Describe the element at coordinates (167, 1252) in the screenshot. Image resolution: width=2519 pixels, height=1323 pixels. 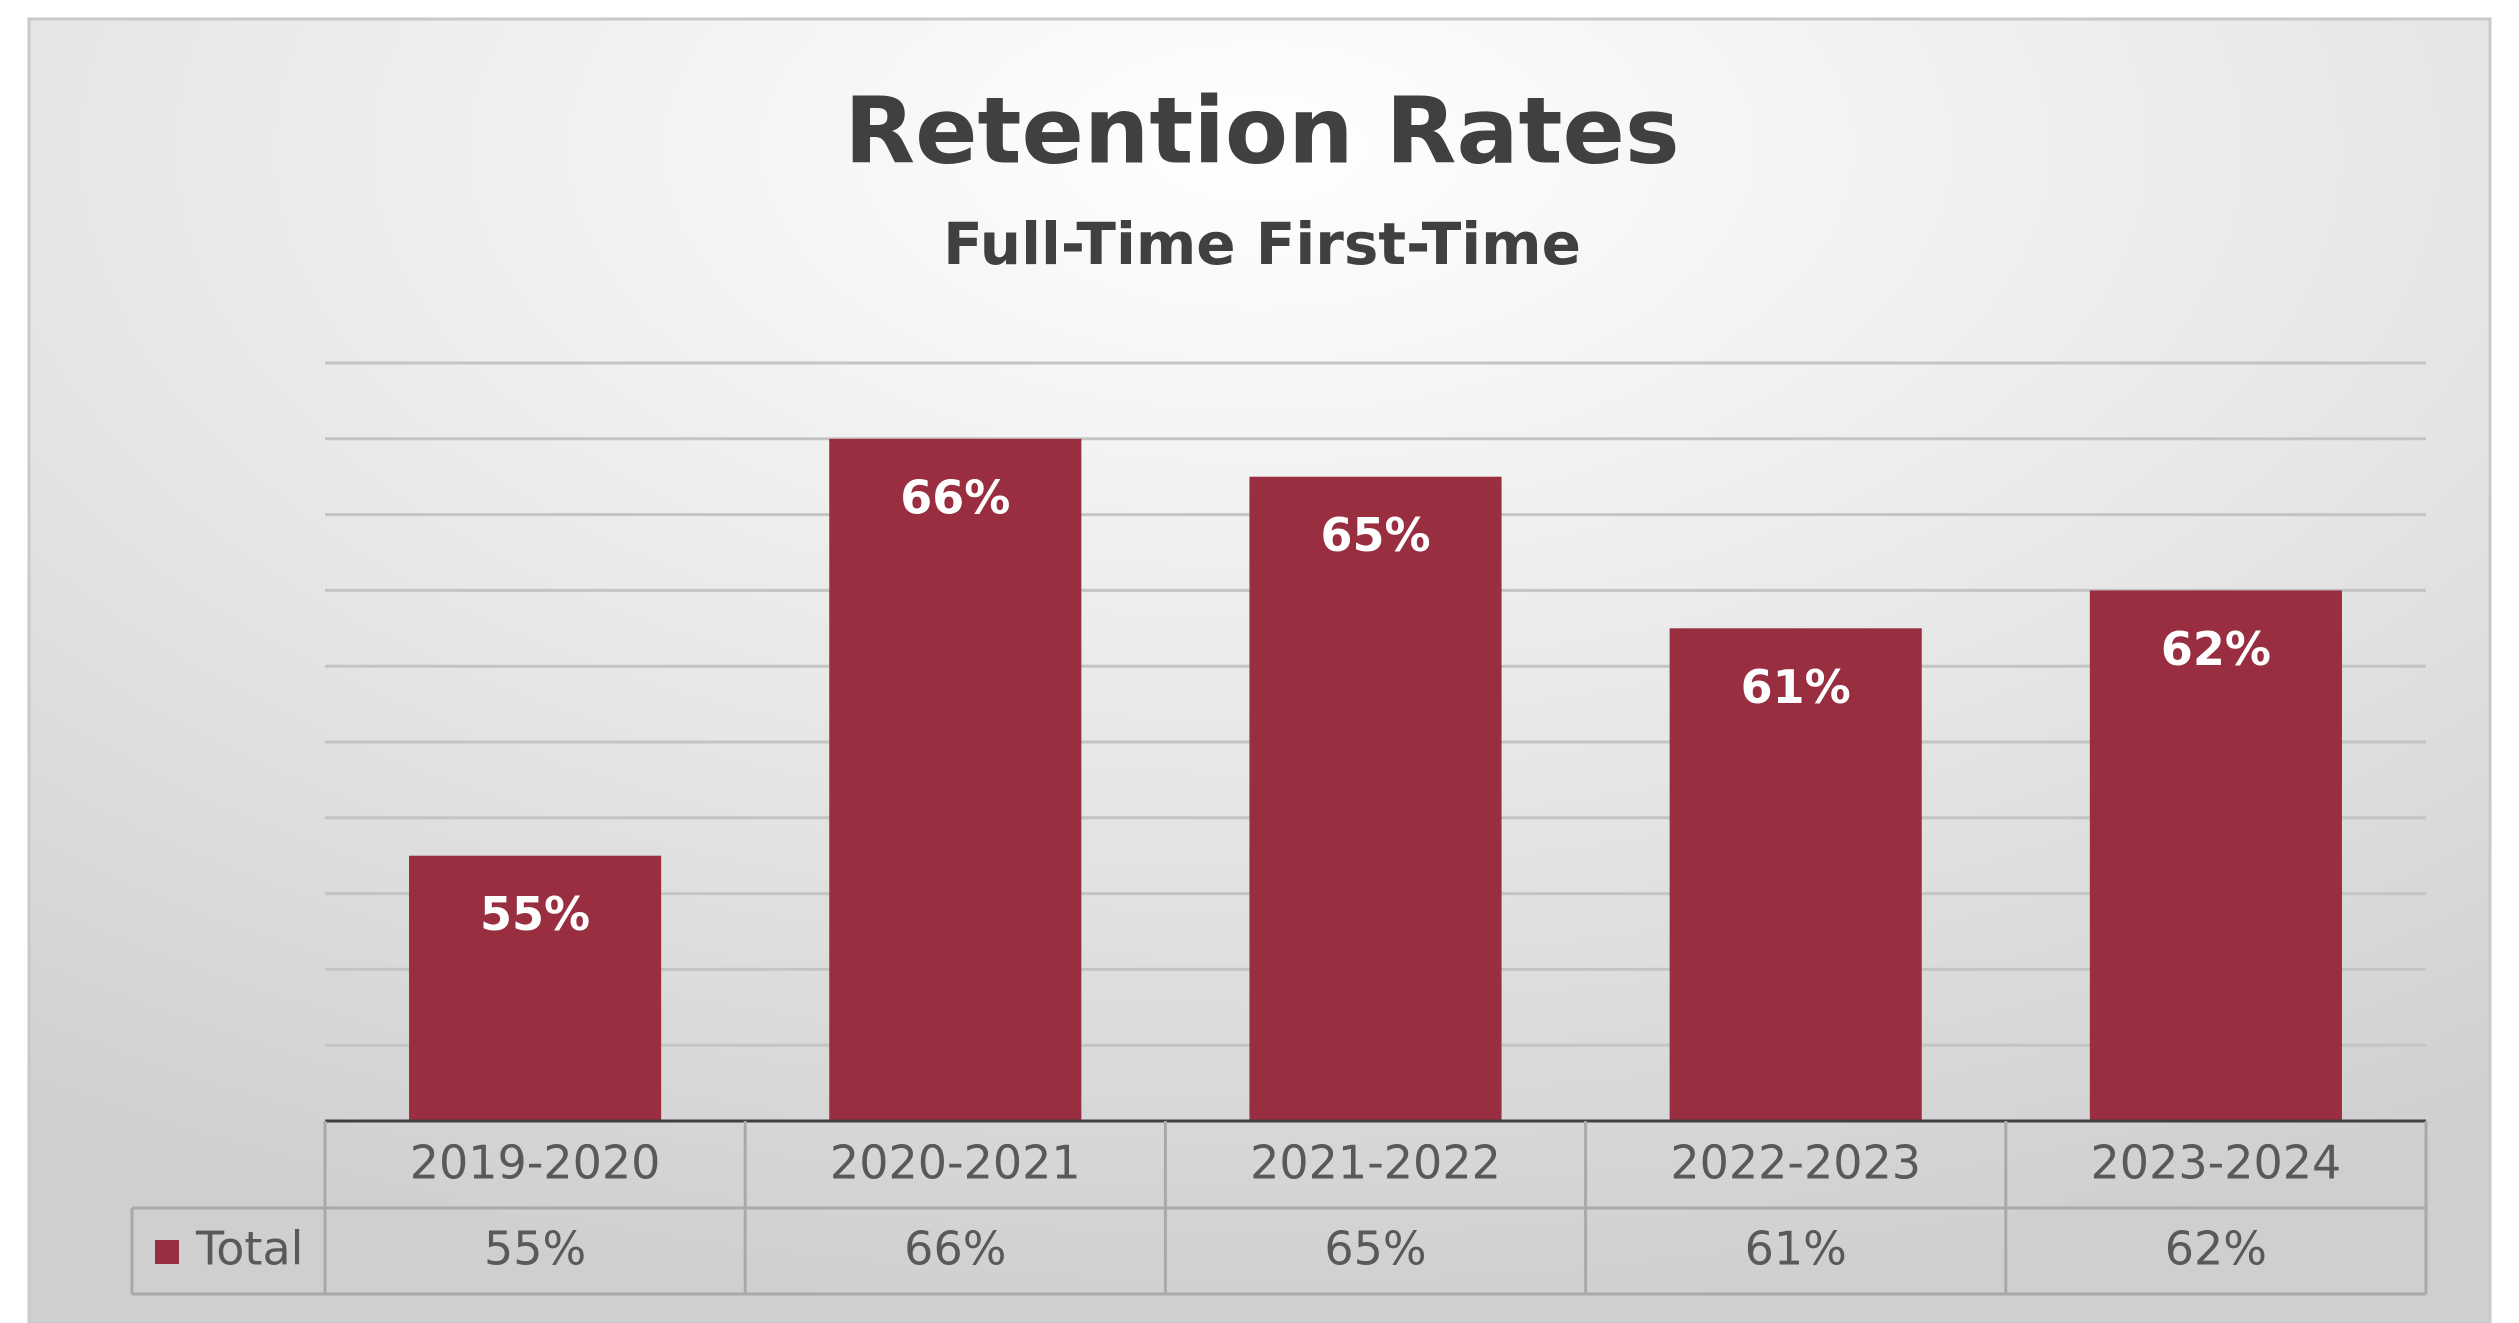
I see `legend-swatch` at that location.